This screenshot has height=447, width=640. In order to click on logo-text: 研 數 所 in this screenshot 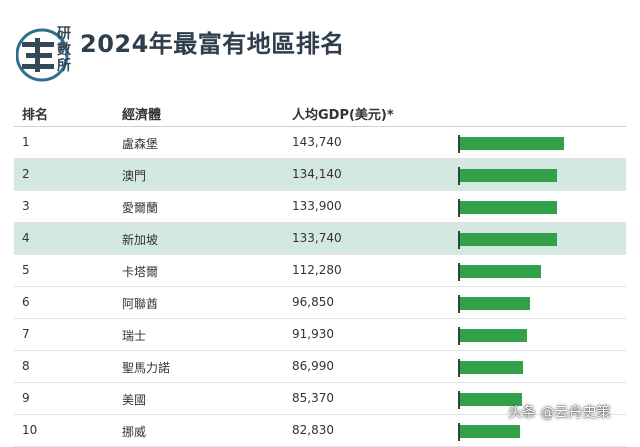, I will do `click(64, 50)`.